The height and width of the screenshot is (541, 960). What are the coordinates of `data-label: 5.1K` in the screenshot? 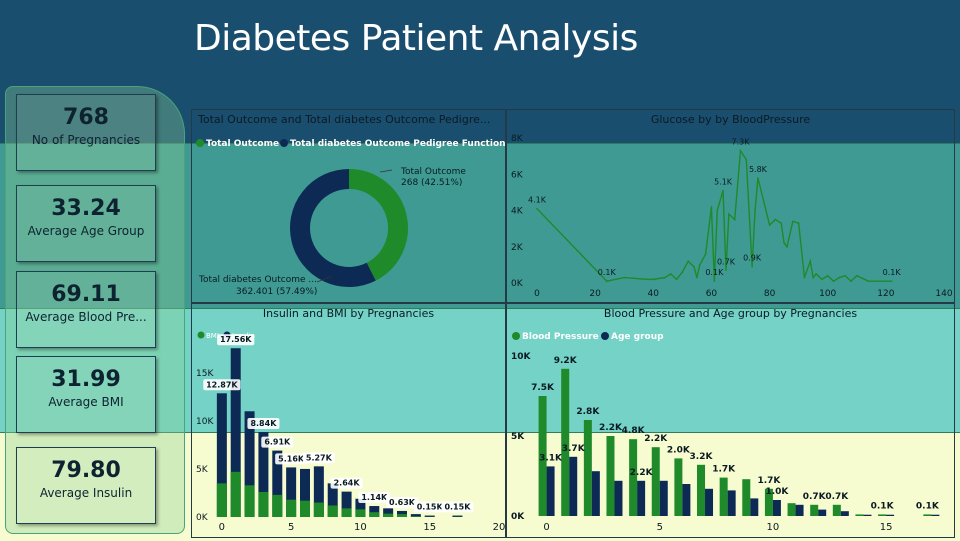 It's located at (723, 182).